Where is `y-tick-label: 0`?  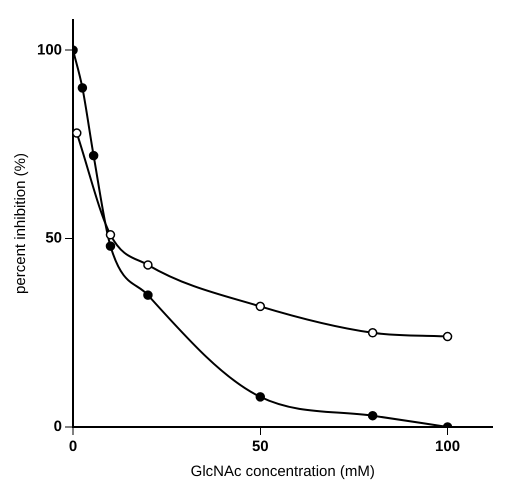
y-tick-label: 0 is located at coordinates (58, 427).